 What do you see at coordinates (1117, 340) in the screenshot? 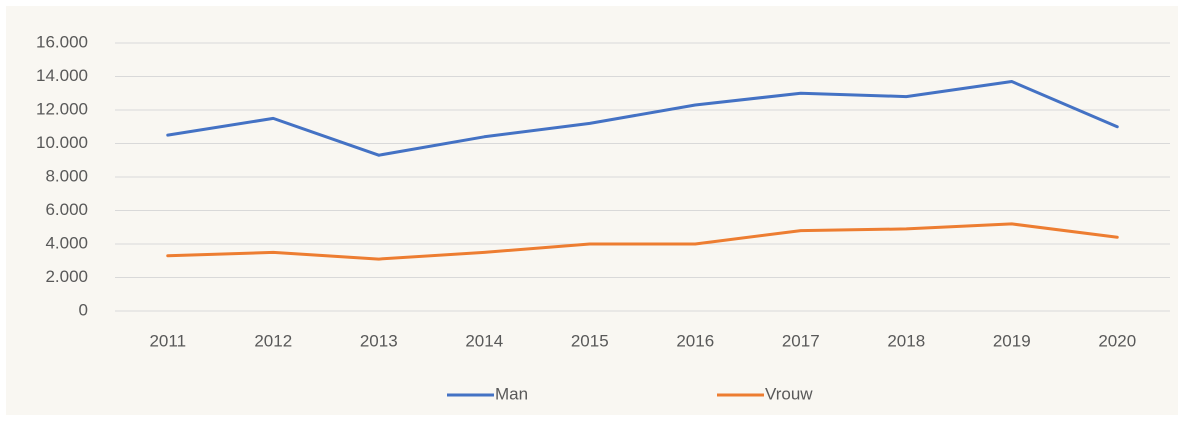
I see `x-tick-label: 2020` at bounding box center [1117, 340].